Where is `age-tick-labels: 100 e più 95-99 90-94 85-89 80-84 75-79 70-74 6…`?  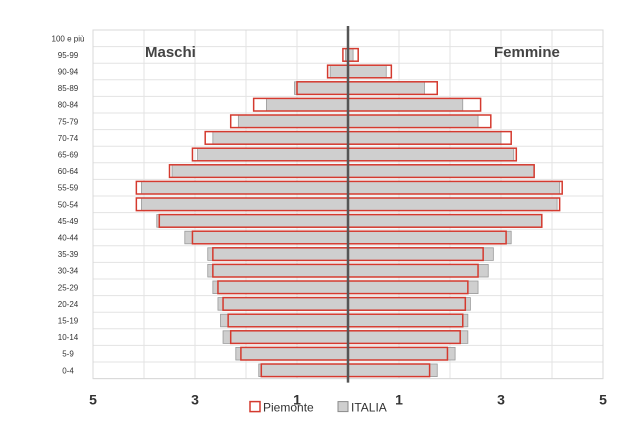 age-tick-labels: 100 e più 95-99 90-94 85-89 80-84 75-79 70-74 6… is located at coordinates (68, 204).